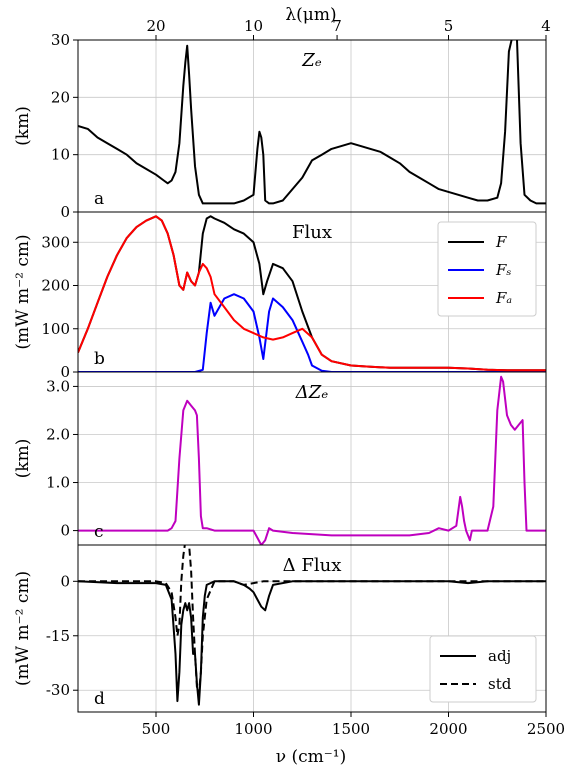  I want to click on top-tick-label: 4, so click(546, 26).